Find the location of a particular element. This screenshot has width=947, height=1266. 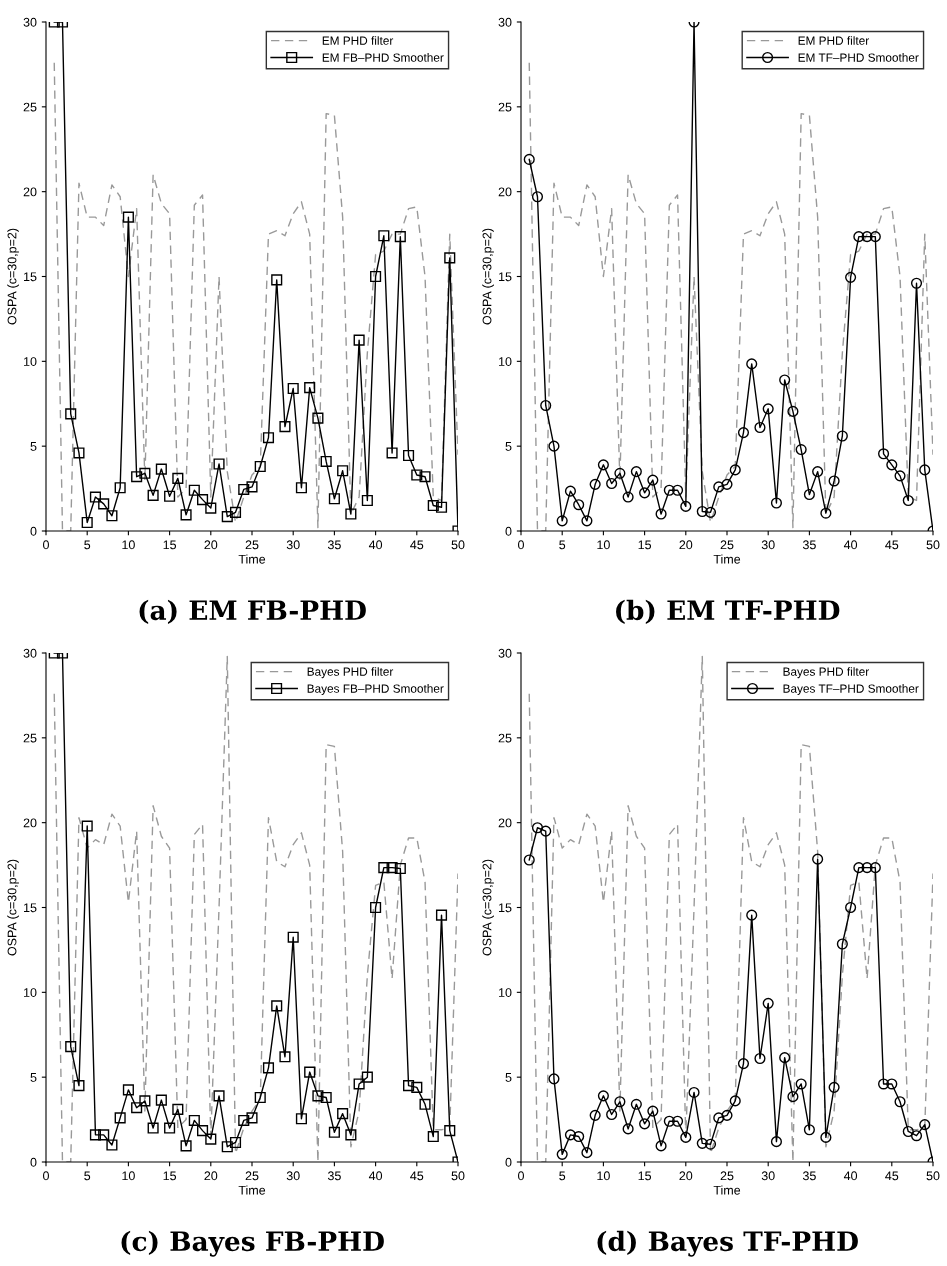

text: (c) Bayes FB-PHD is located at coordinates (252, 1243).